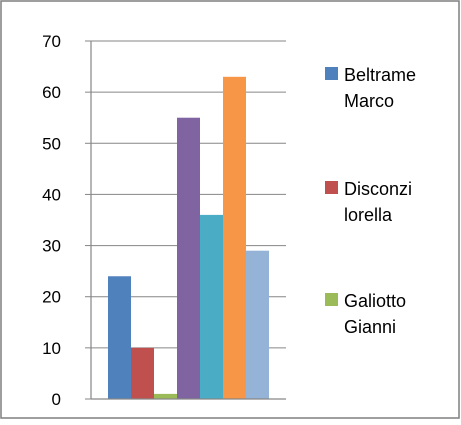 Image resolution: width=461 pixels, height=425 pixels. I want to click on y-tick-label: 50, so click(51, 143).